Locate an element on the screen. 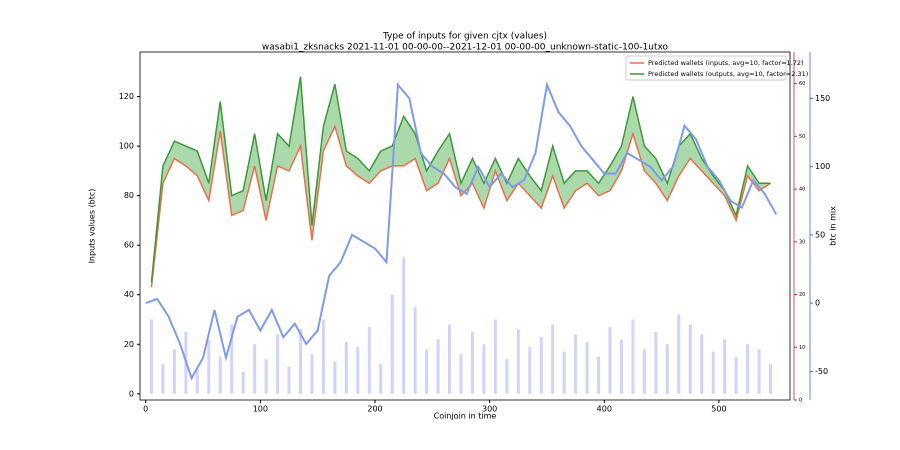 This screenshot has width=900, height=450. legend-box is located at coordinates (706, 68).